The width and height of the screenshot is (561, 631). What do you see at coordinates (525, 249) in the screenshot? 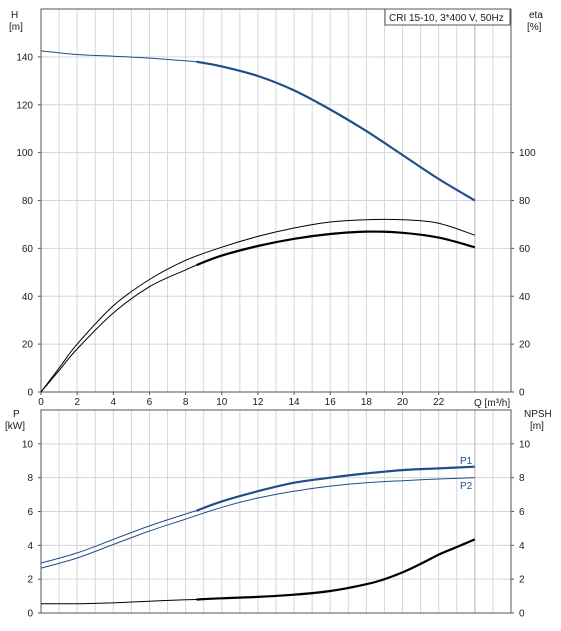
I see `right-tick-label: 60` at bounding box center [525, 249].